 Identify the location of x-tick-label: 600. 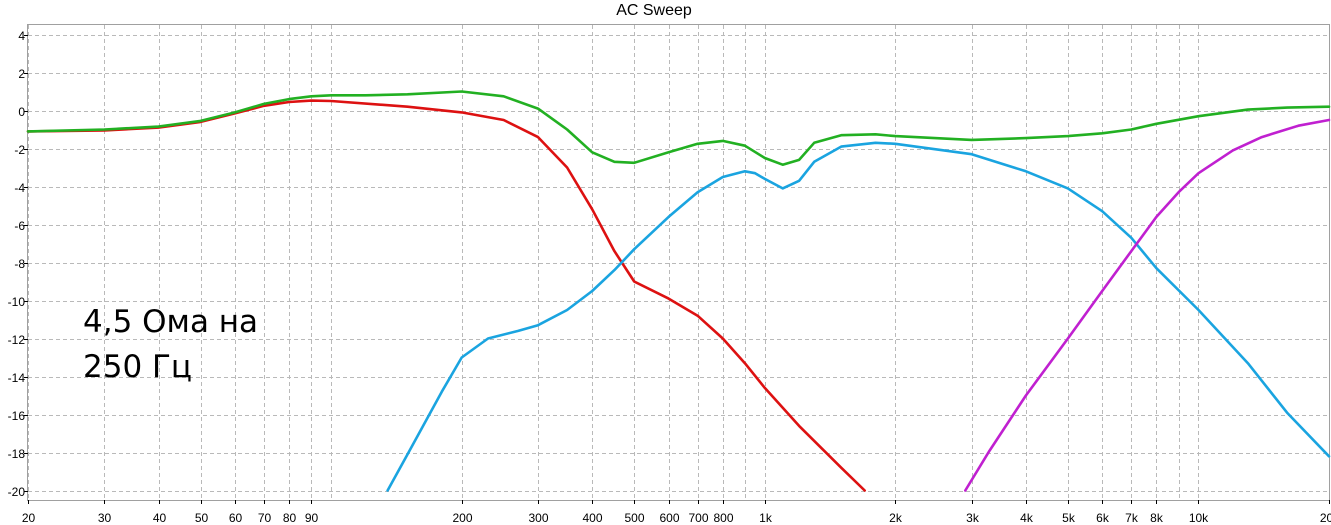
(669, 518).